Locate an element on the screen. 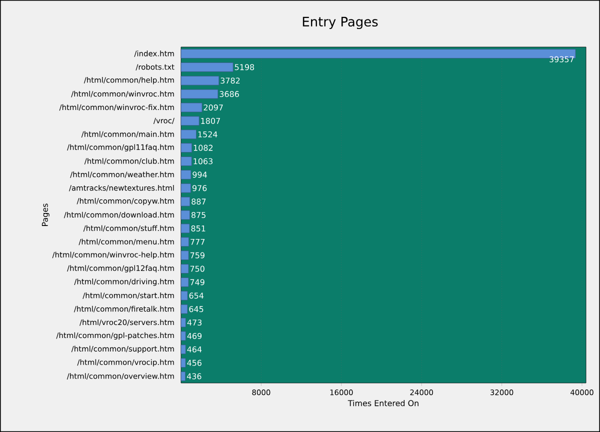 The image size is (600, 432). chart-title: Entry Pages is located at coordinates (340, 23).